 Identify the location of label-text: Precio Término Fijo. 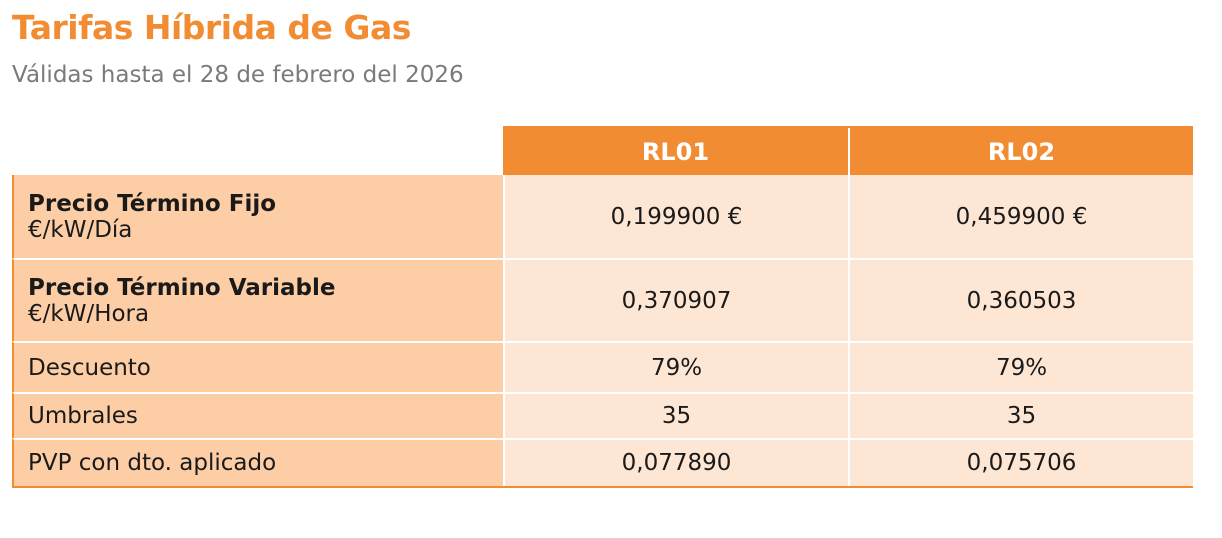
(152, 203).